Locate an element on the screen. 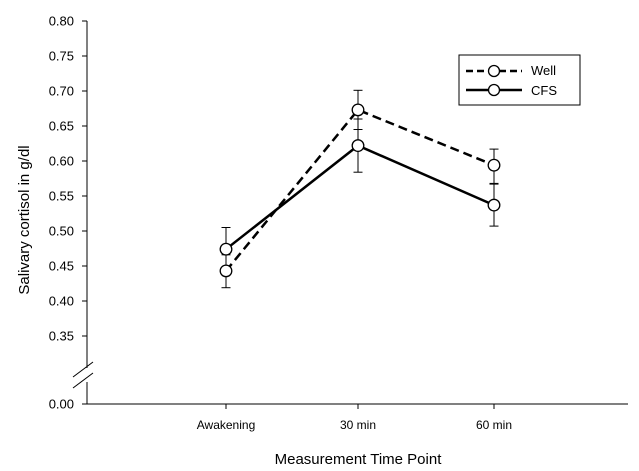 This screenshot has height=471, width=639. legend-box is located at coordinates (519, 80).